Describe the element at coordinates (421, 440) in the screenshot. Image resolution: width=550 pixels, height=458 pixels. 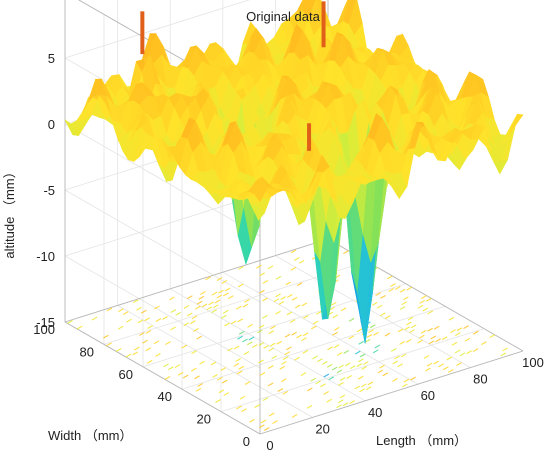
I see `x-axis-label: Length （mm）` at that location.